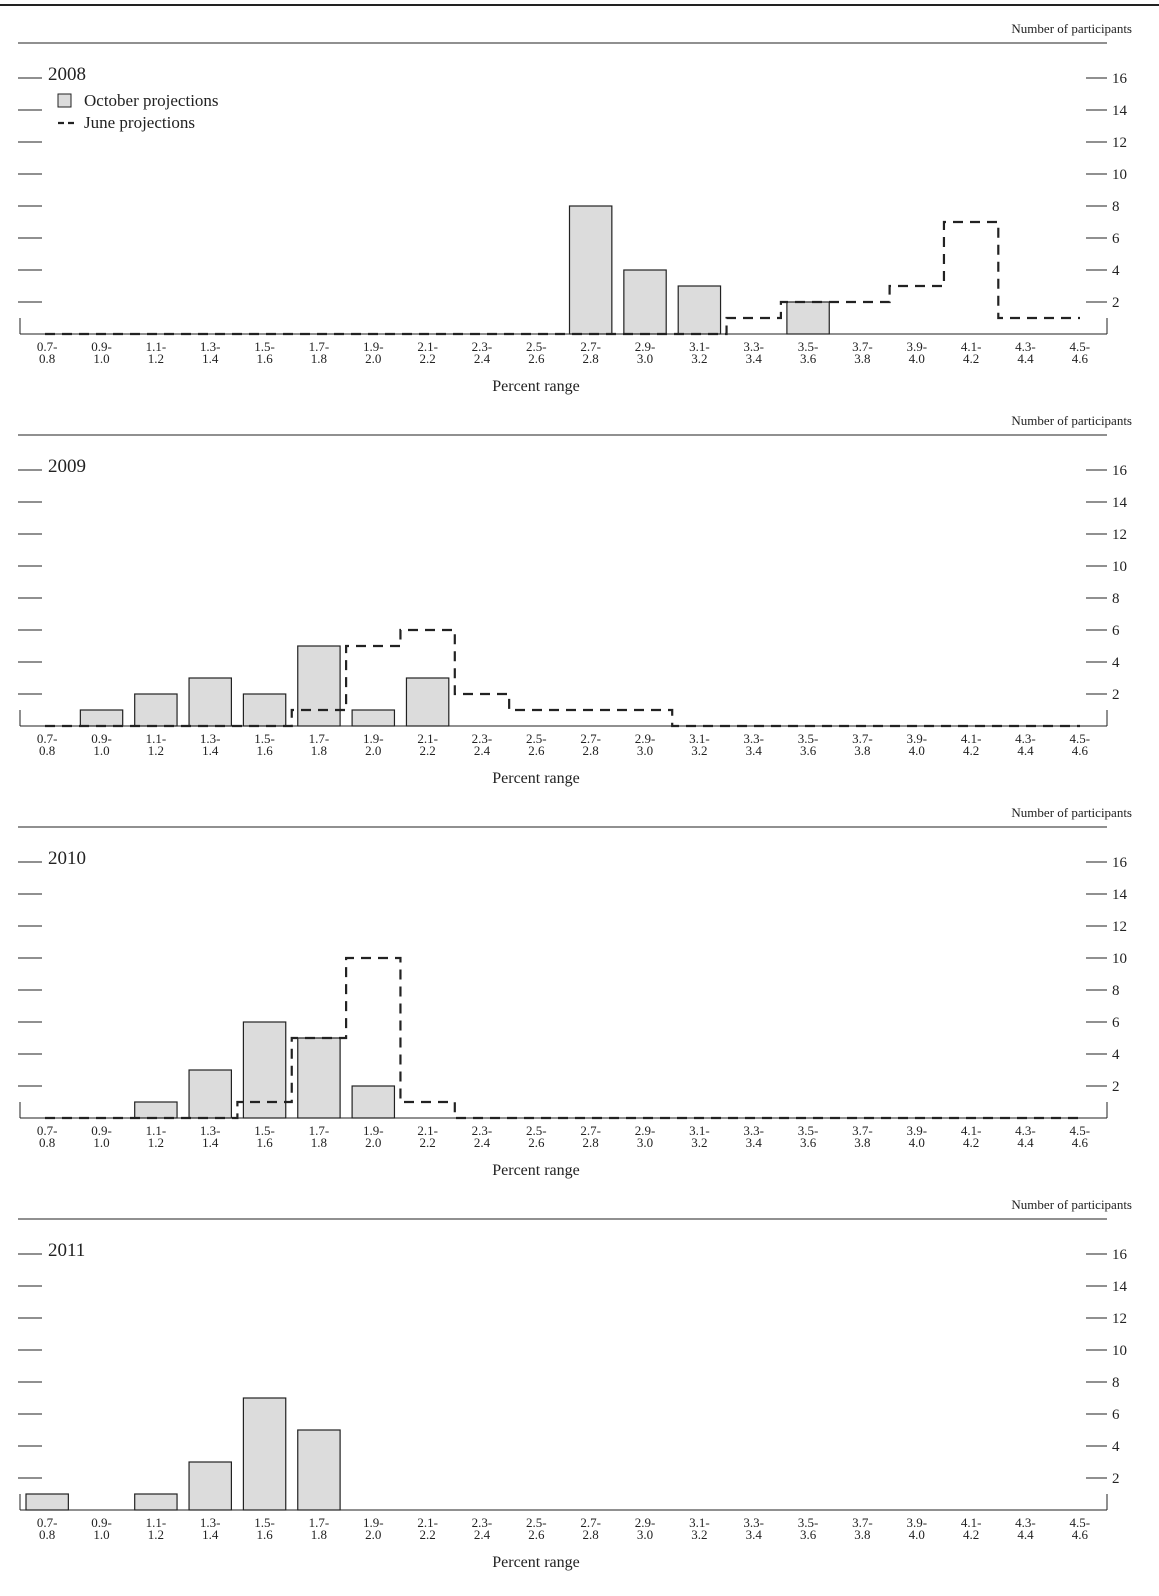  I want to click on panel-year-title: 2011, so click(66, 1250).